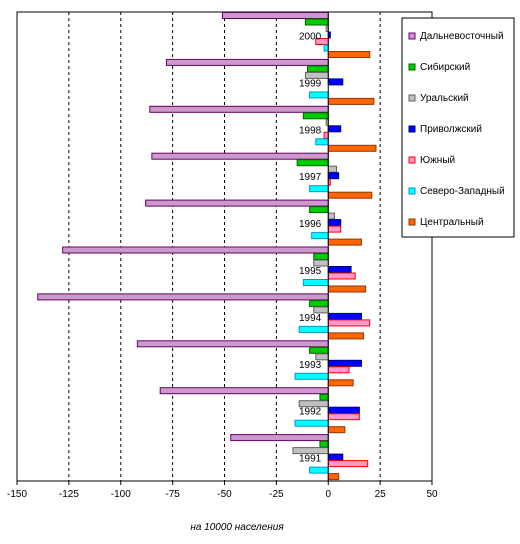 This screenshot has height=544, width=520. What do you see at coordinates (310, 271) in the screenshot?
I see `year-label: 1995` at bounding box center [310, 271].